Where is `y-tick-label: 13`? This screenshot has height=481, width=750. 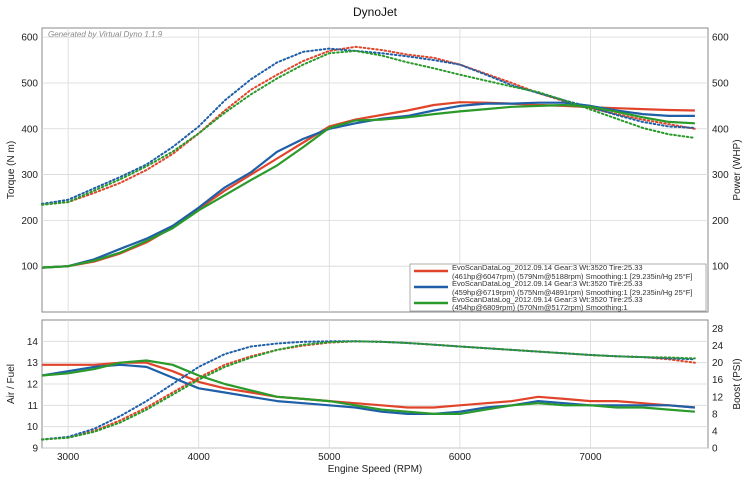 y-tick-label: 13 is located at coordinates (33, 363).